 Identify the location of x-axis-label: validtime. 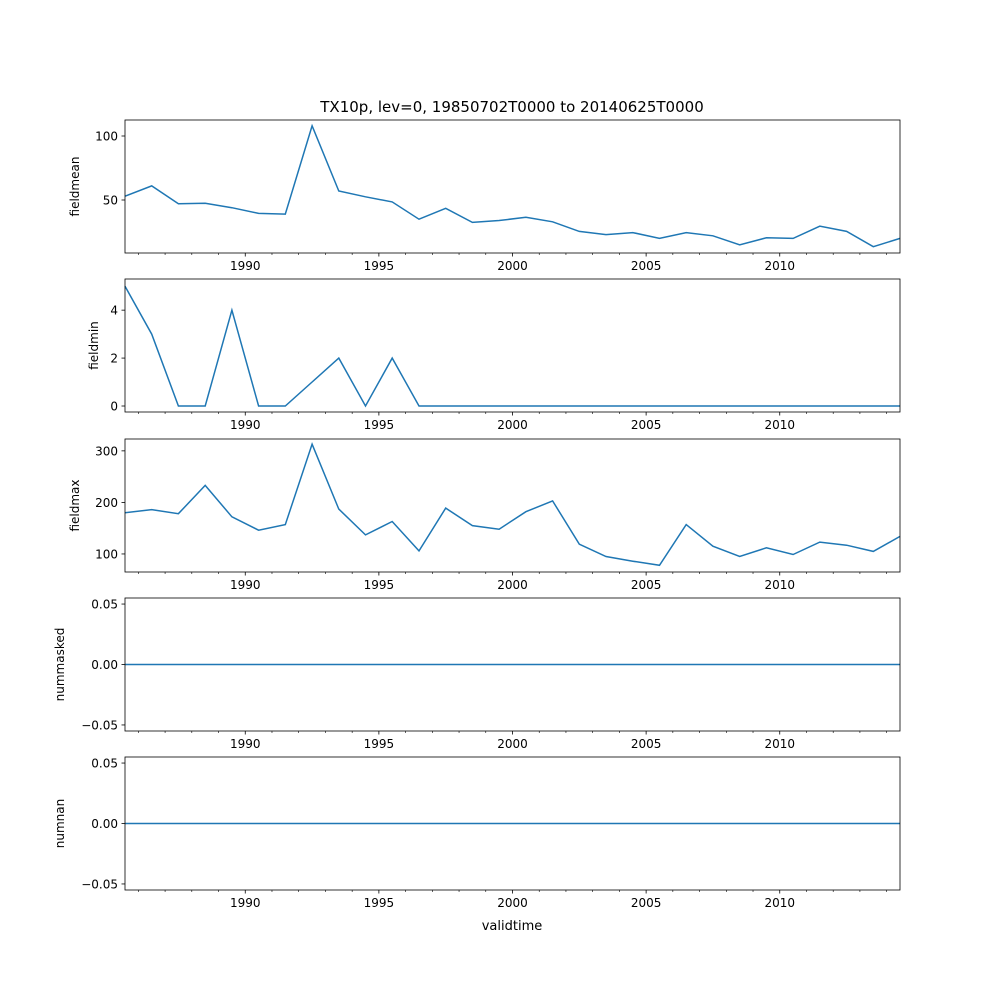
(512, 926).